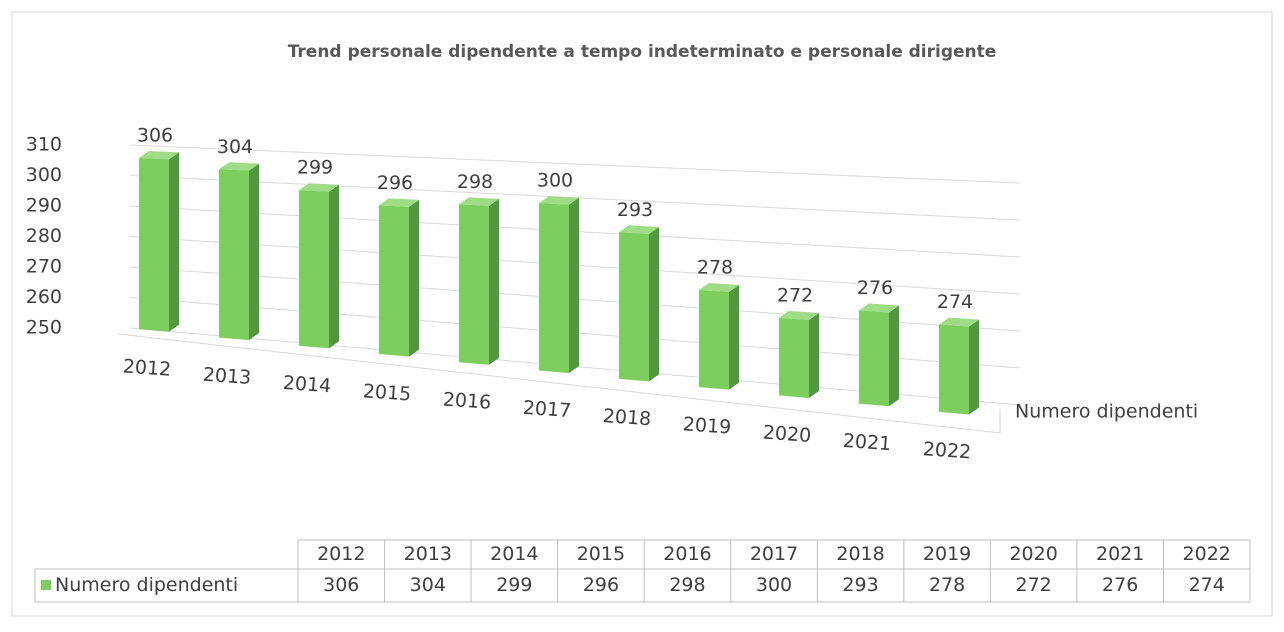 This screenshot has width=1284, height=632. Describe the element at coordinates (860, 585) in the screenshot. I see `table-value: 293` at that location.